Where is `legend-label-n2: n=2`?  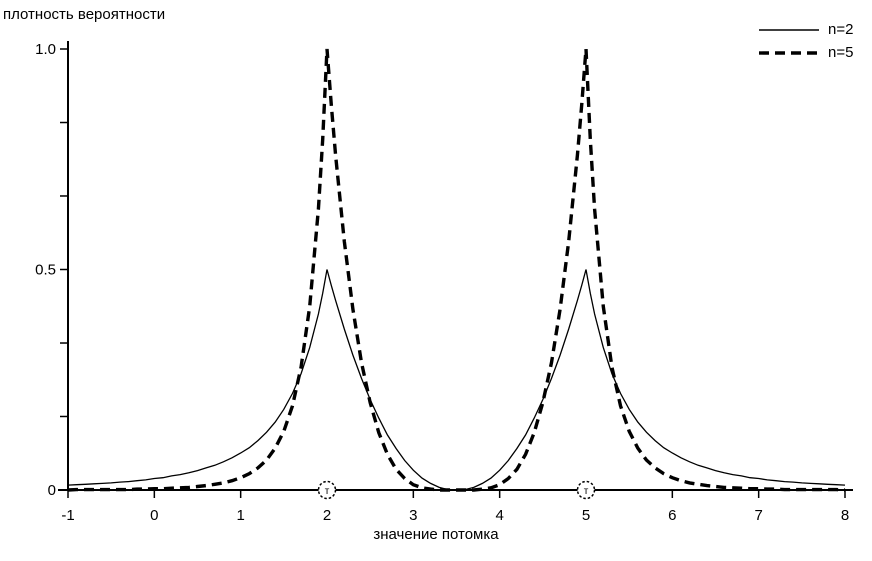 legend-label-n2: n=2 is located at coordinates (841, 29).